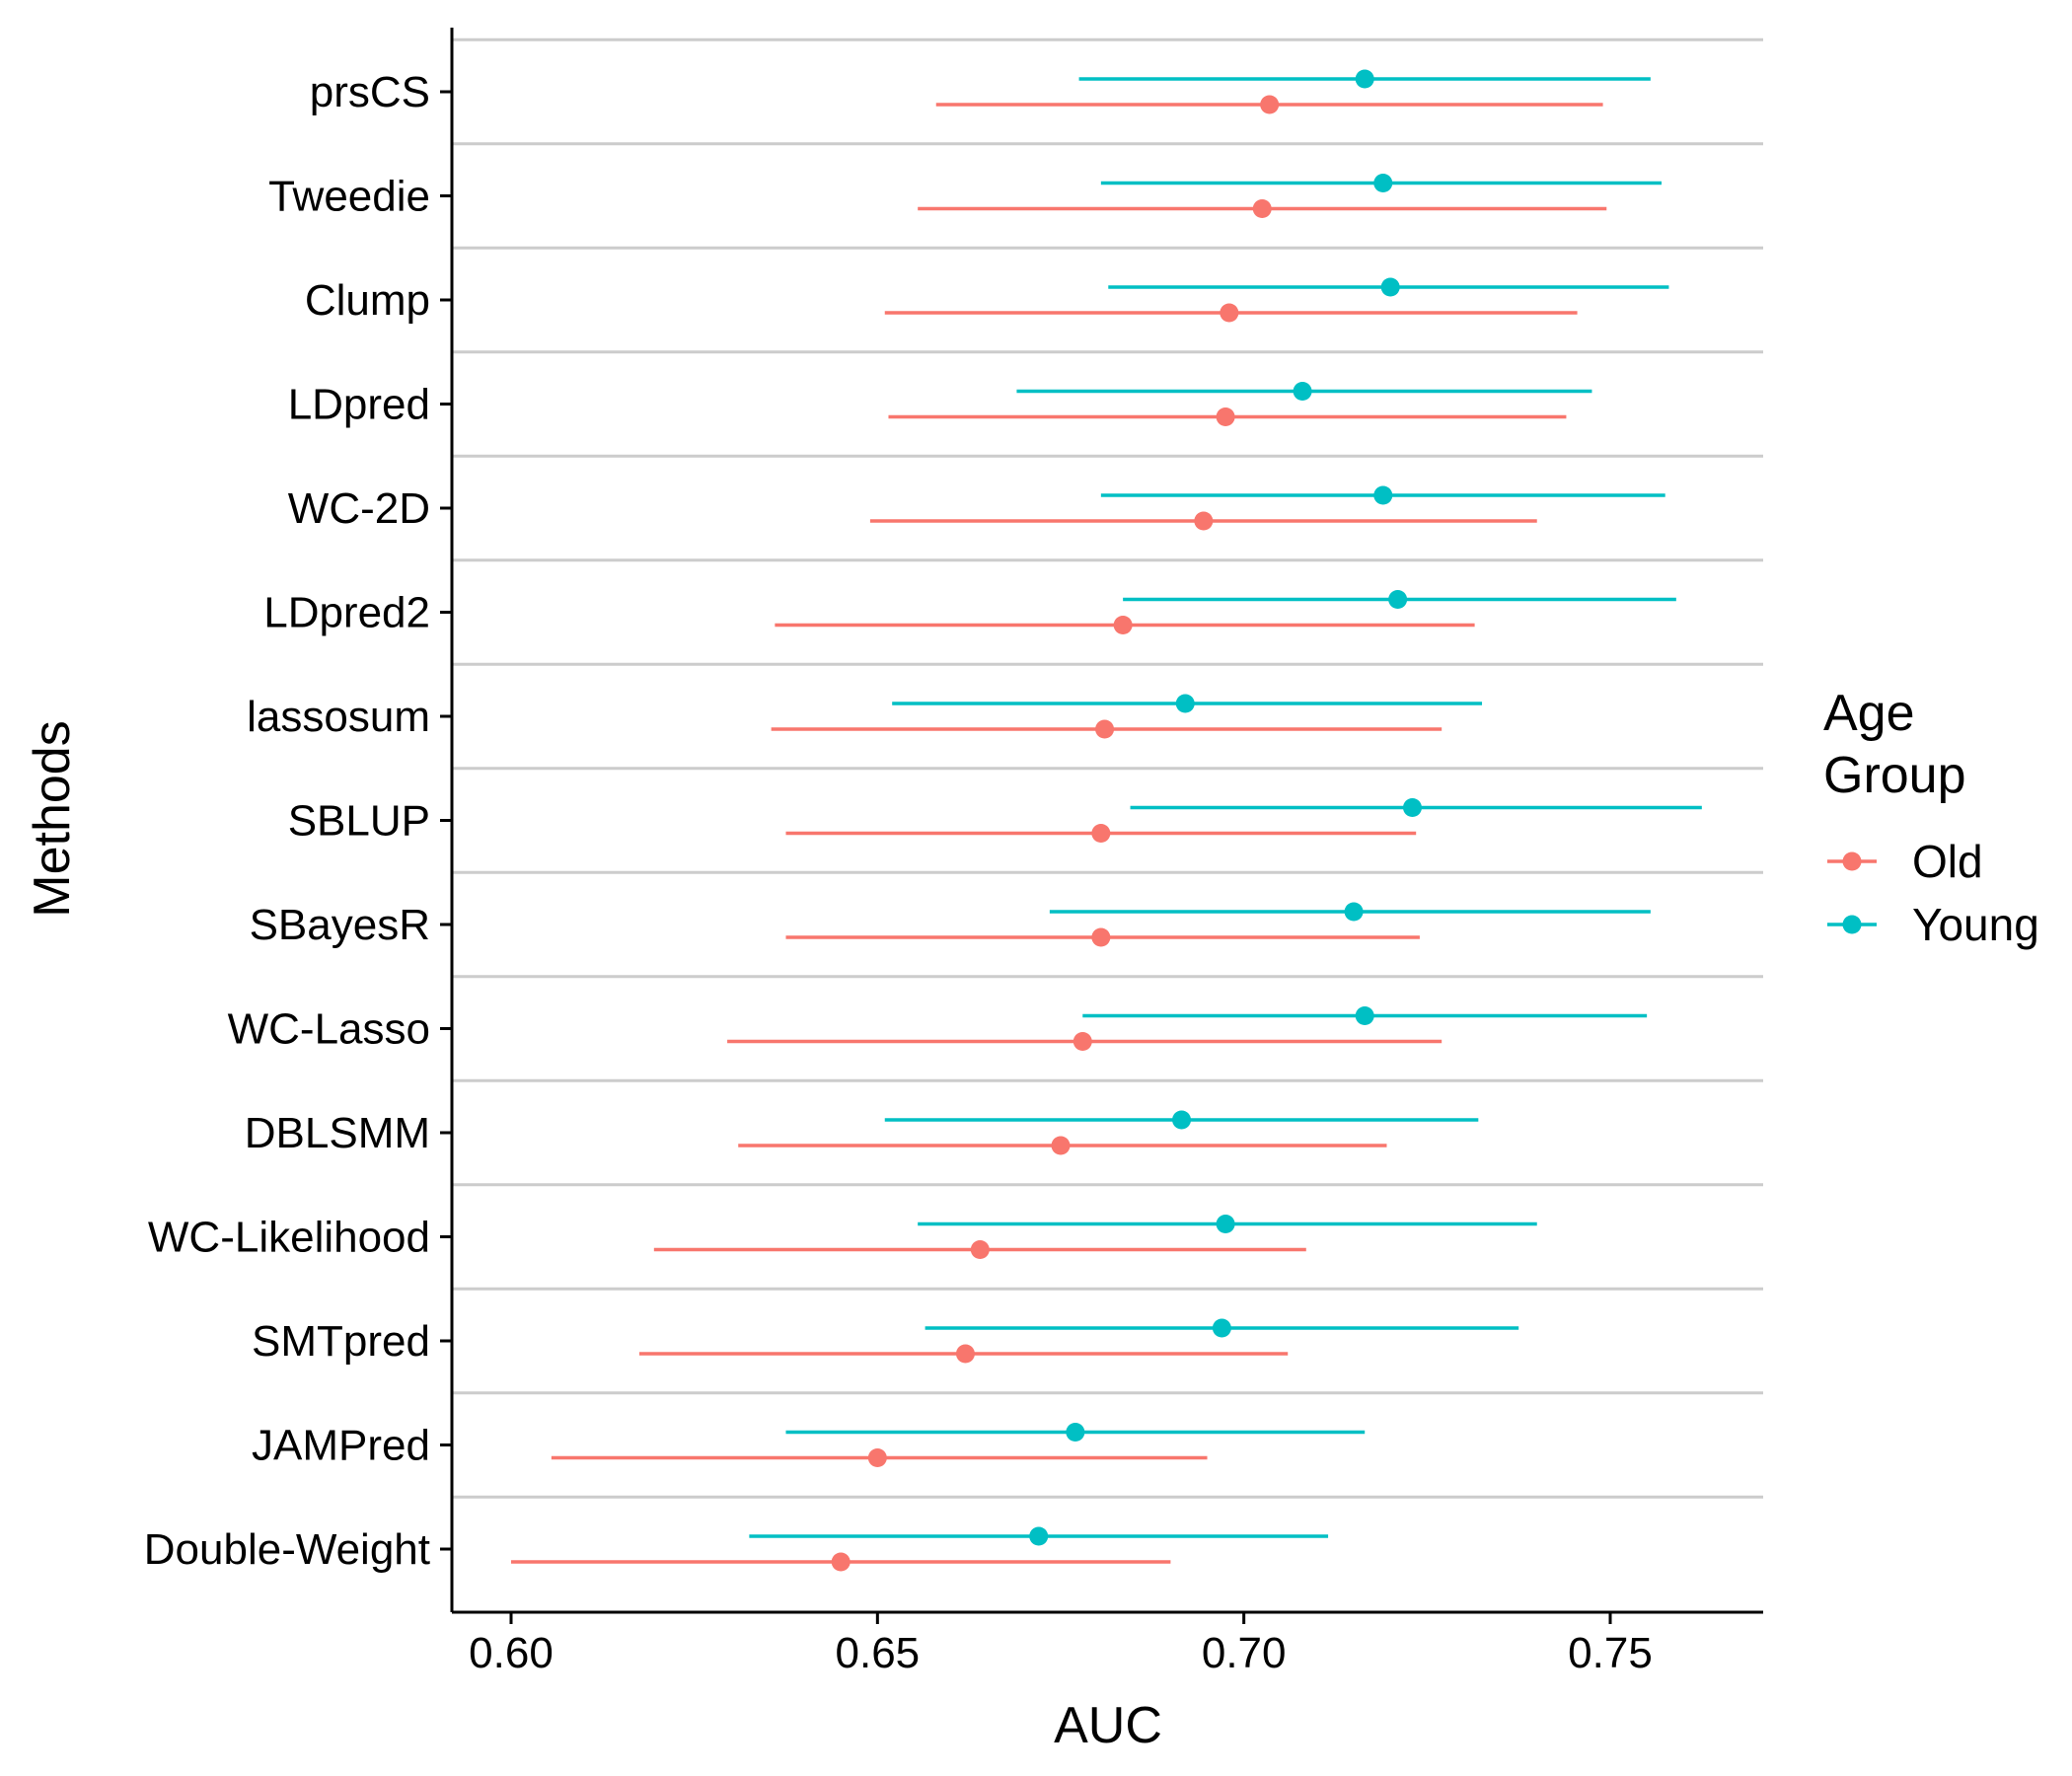 The height and width of the screenshot is (1776, 2072). I want to click on point-young-ldpred2, so click(1398, 599).